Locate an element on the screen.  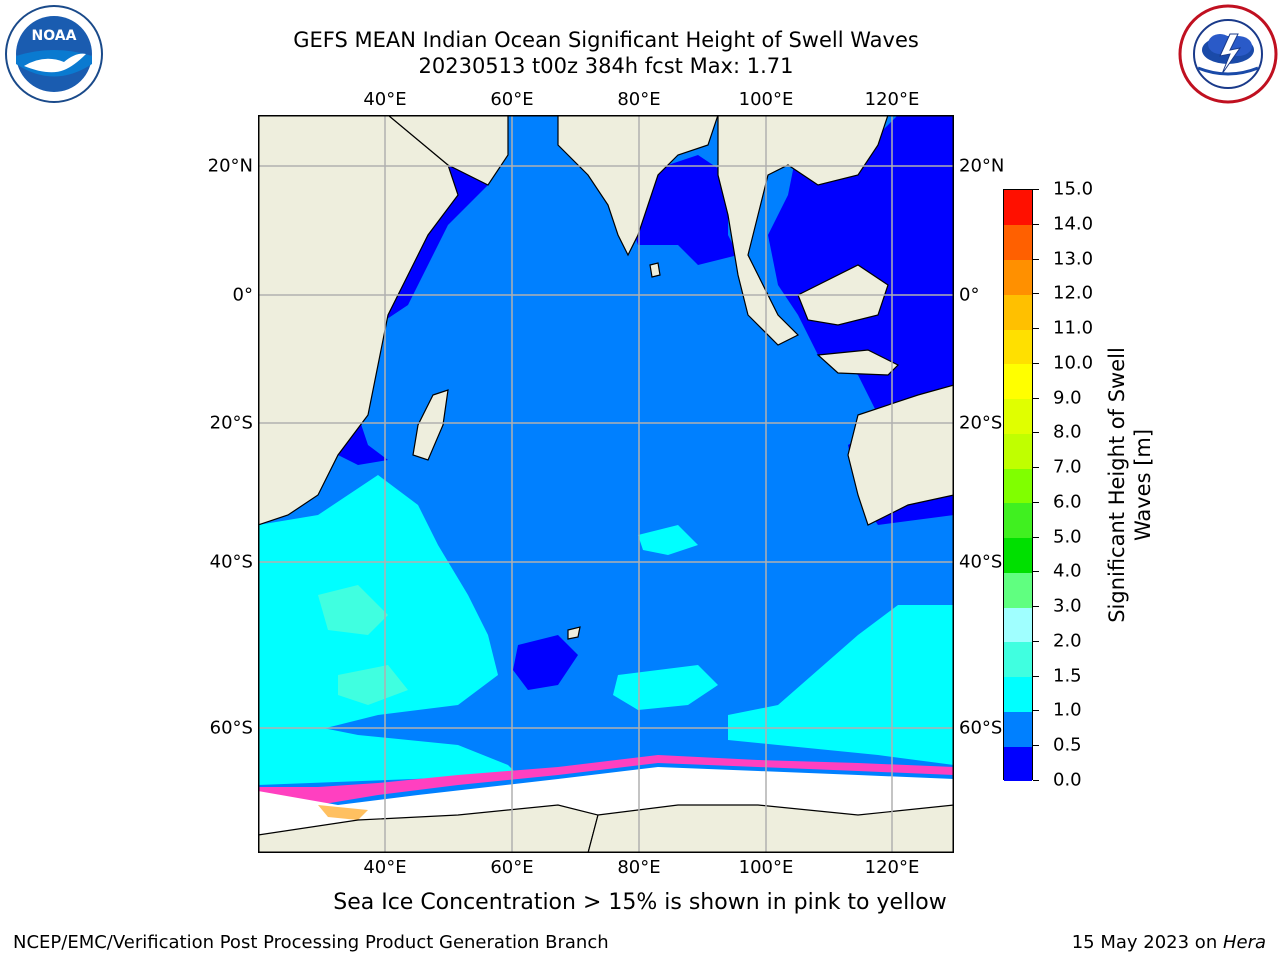
lon-tick-top: 40°E is located at coordinates (385, 99).